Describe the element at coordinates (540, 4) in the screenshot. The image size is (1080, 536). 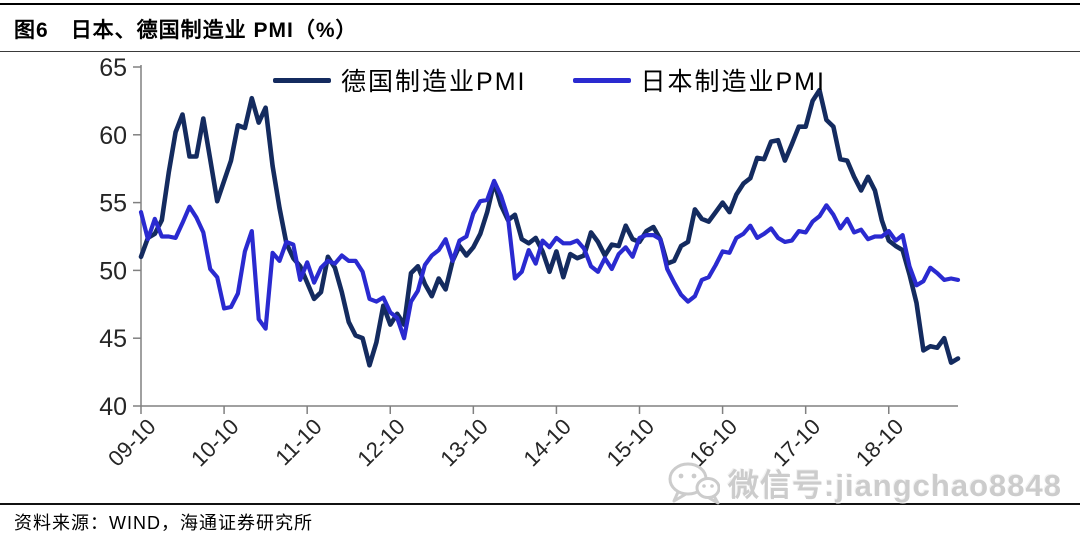
I see `top-divider` at that location.